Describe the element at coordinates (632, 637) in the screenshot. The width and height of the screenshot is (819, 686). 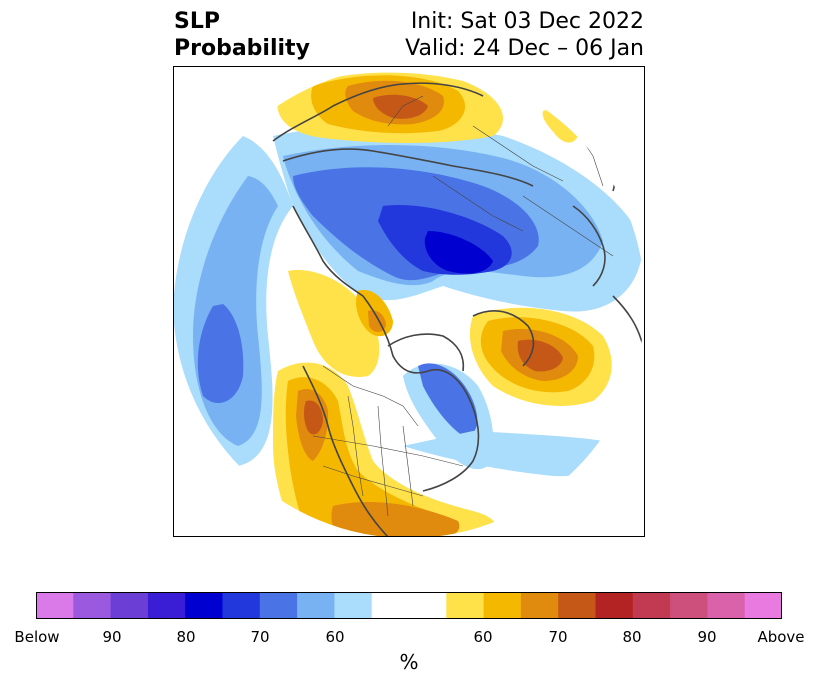
I see `colorbar-label-above-80: 80` at that location.